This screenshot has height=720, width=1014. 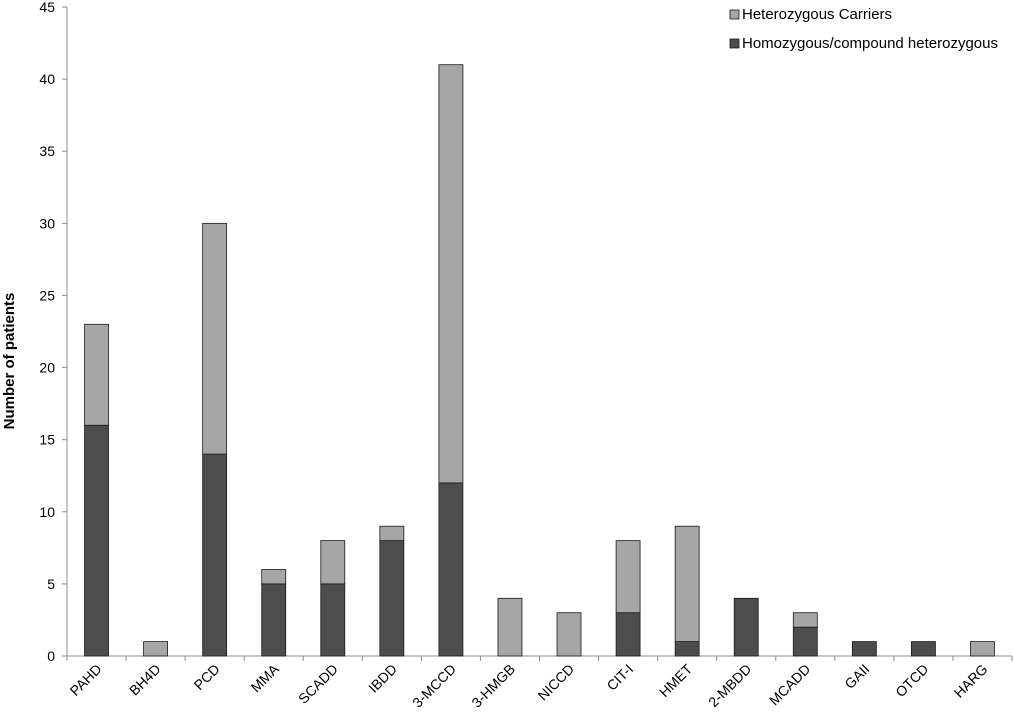 I want to click on y-tick-label: 30, so click(x=47, y=223).